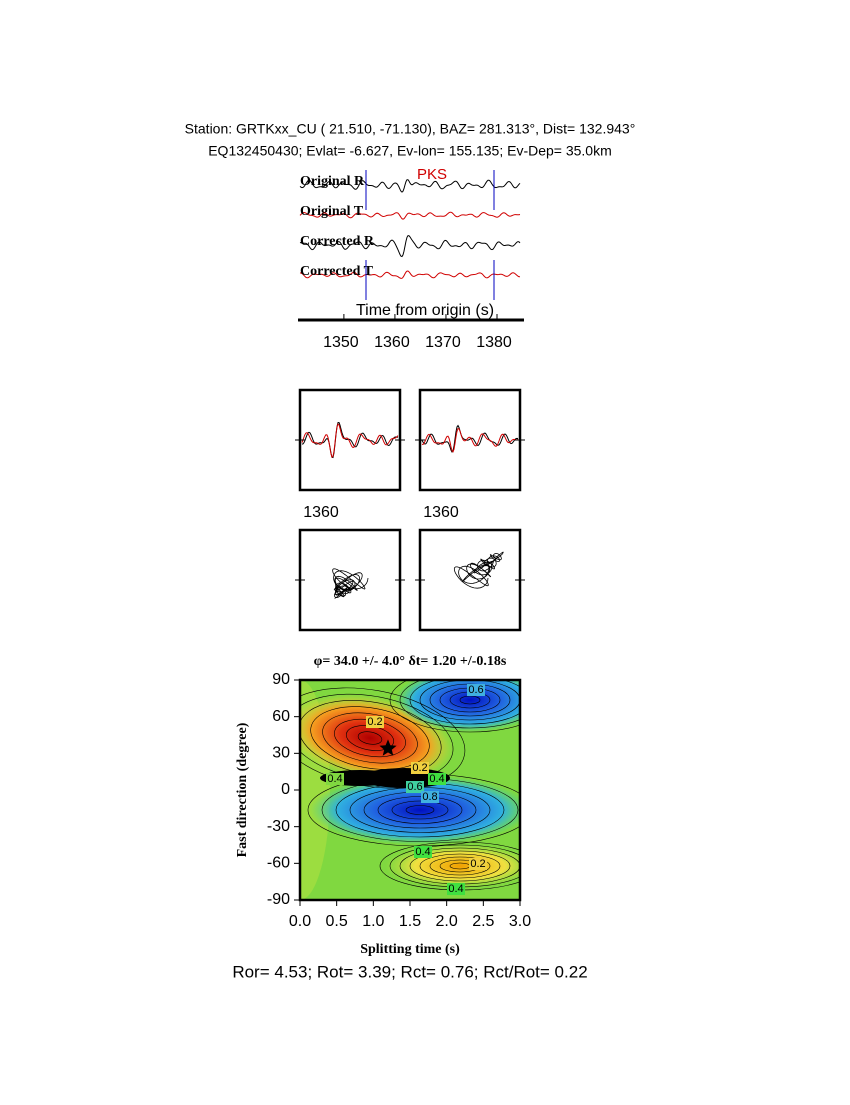 The height and width of the screenshot is (1105, 850). What do you see at coordinates (332, 211) in the screenshot?
I see `trace-label: Original T` at bounding box center [332, 211].